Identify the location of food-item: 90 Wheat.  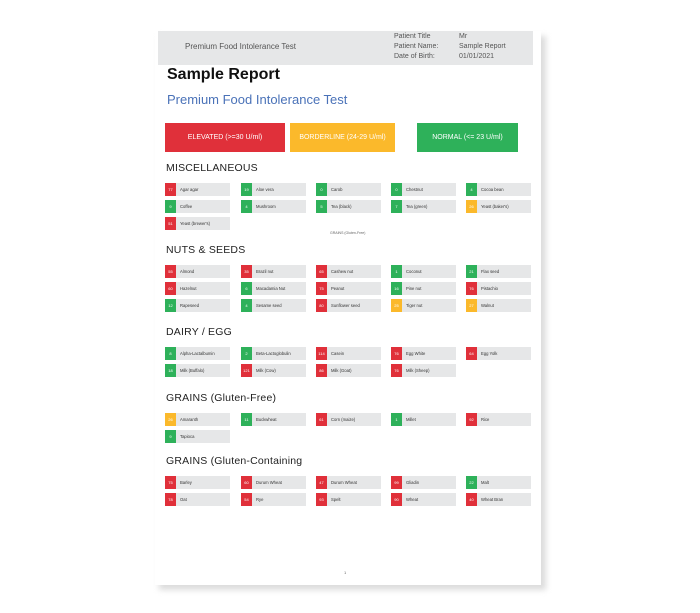
(423, 499).